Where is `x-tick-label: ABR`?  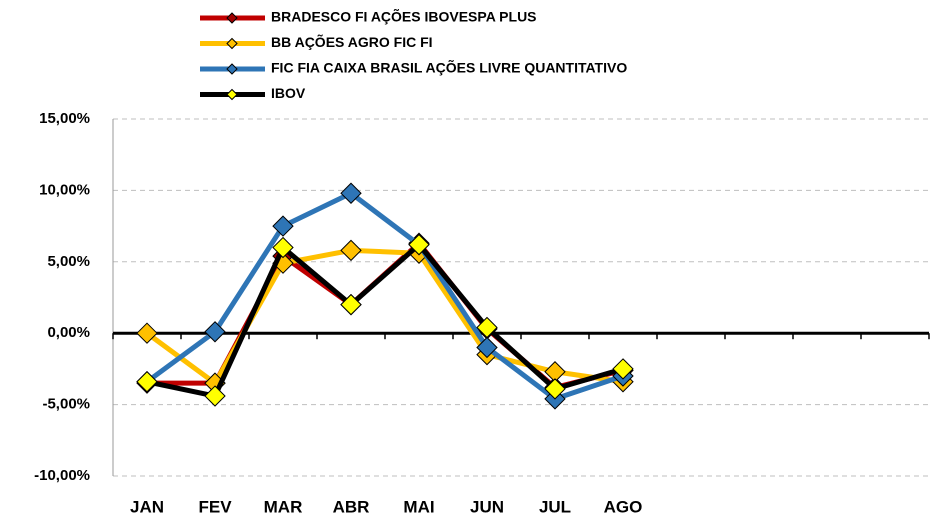 x-tick-label: ABR is located at coordinates (351, 506).